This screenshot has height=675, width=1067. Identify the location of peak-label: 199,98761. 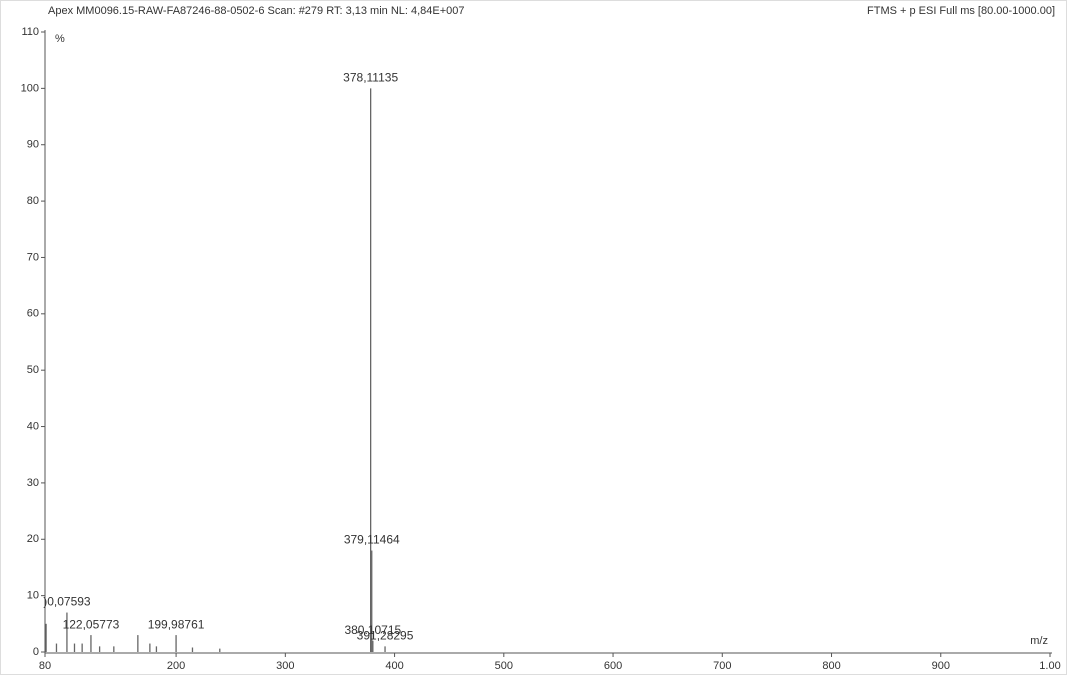
(176, 624).